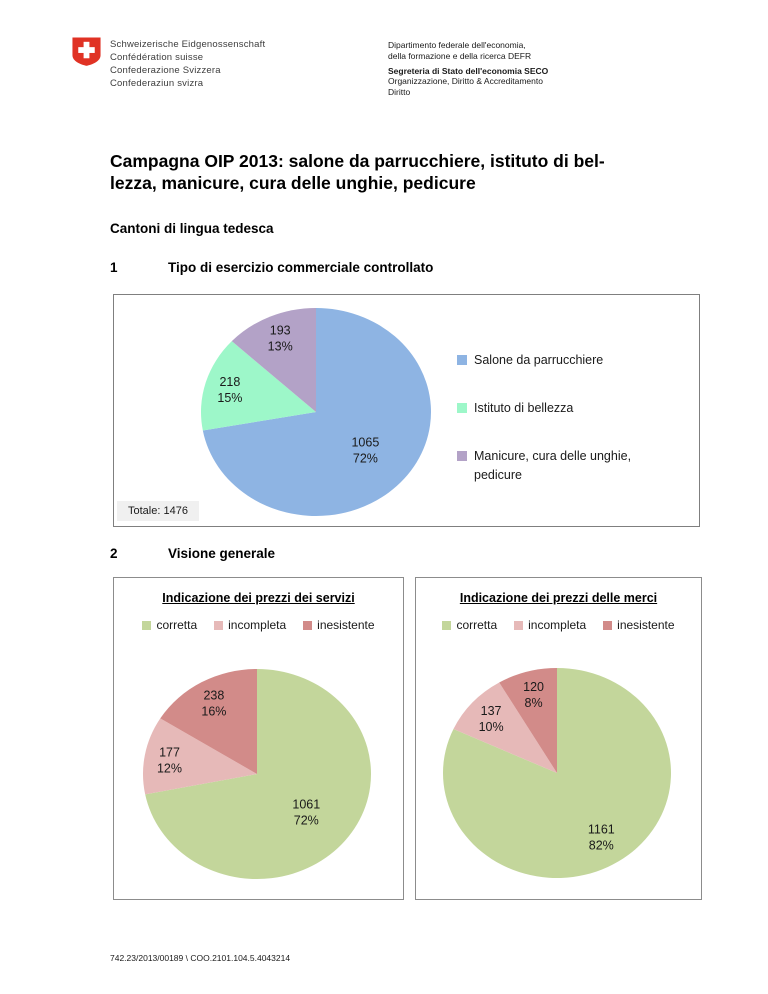 Image resolution: width=768 pixels, height=994 pixels. I want to click on section-number: 1, so click(114, 267).